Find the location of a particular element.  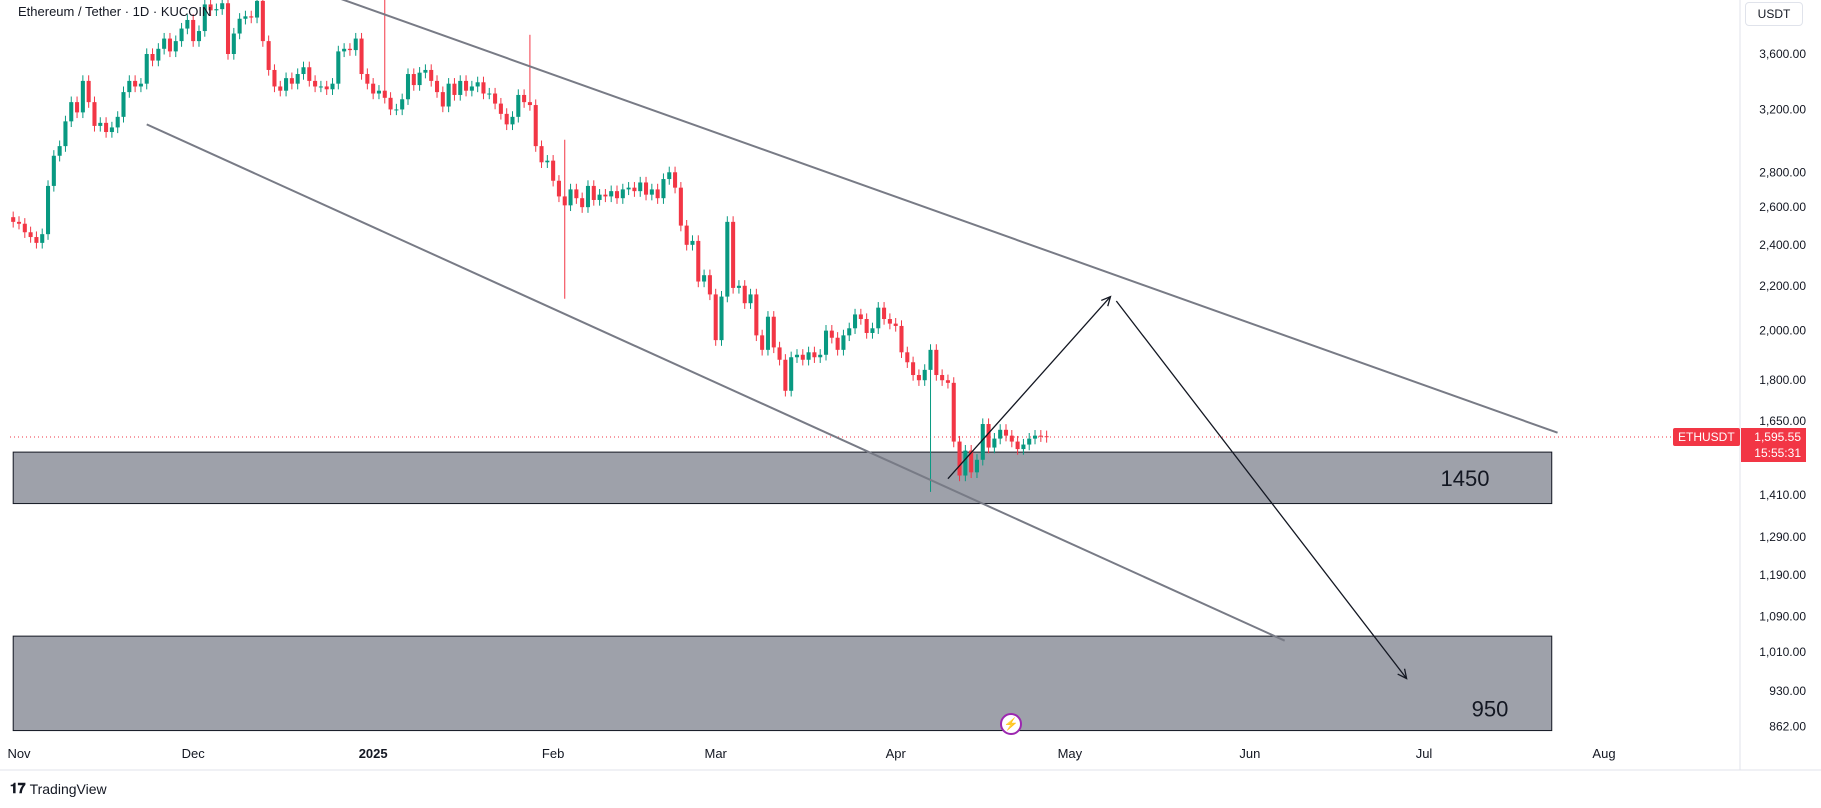

y-tick-label: 2,000.00 is located at coordinates (1782, 331).